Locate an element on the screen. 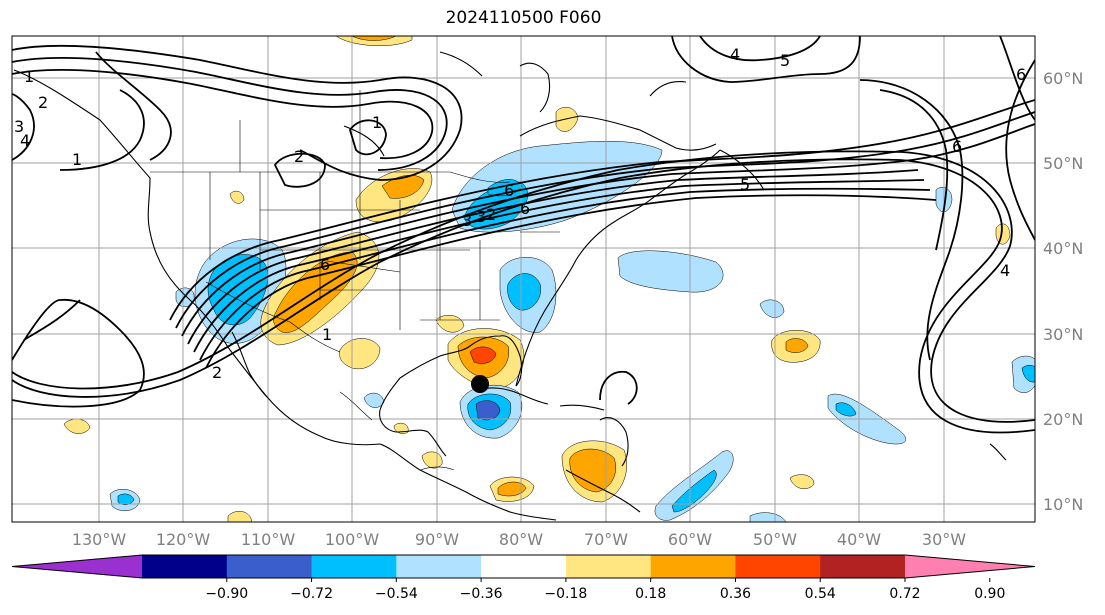 The image size is (1105, 615). lon-tick-label: 30°W is located at coordinates (944, 539).